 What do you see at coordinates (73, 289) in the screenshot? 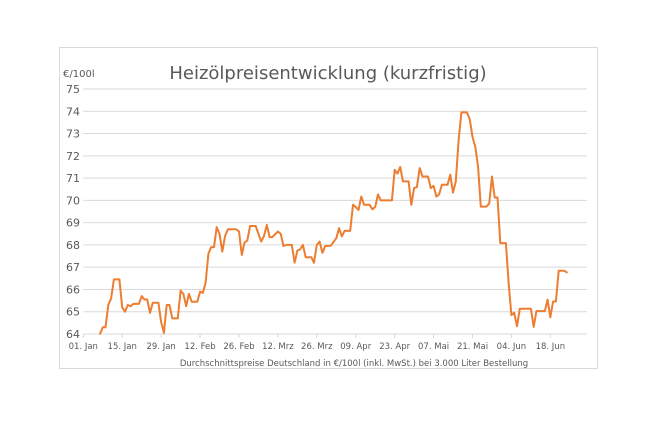
I see `y-tick-label: 66` at bounding box center [73, 289].